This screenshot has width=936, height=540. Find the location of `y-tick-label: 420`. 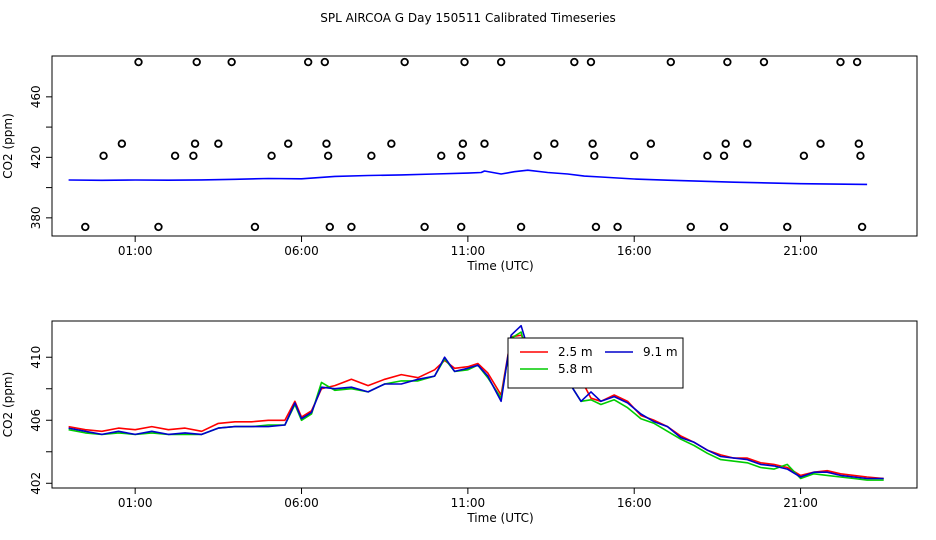

y-tick-label: 420 is located at coordinates (36, 157).